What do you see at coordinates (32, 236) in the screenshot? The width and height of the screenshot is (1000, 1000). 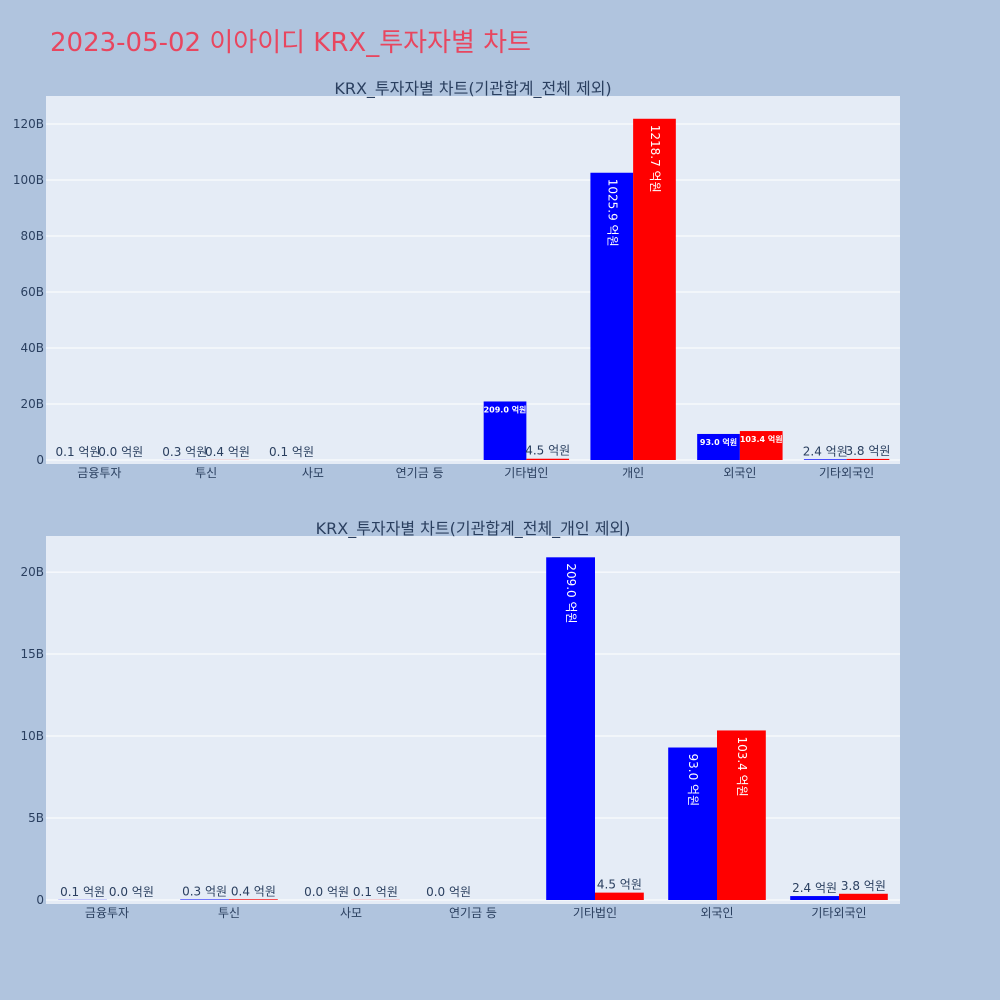 I see `y-tick-label: 80B` at bounding box center [32, 236].